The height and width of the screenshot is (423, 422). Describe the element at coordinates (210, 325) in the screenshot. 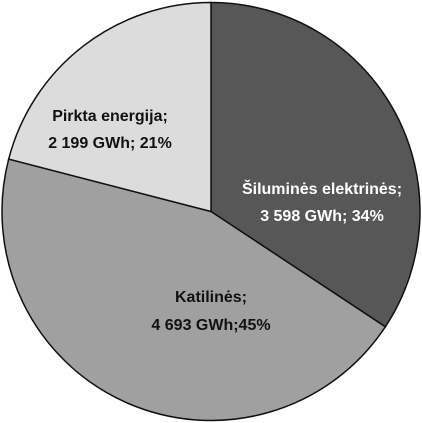

I see `value-label: 4 693 GWh;45%` at that location.